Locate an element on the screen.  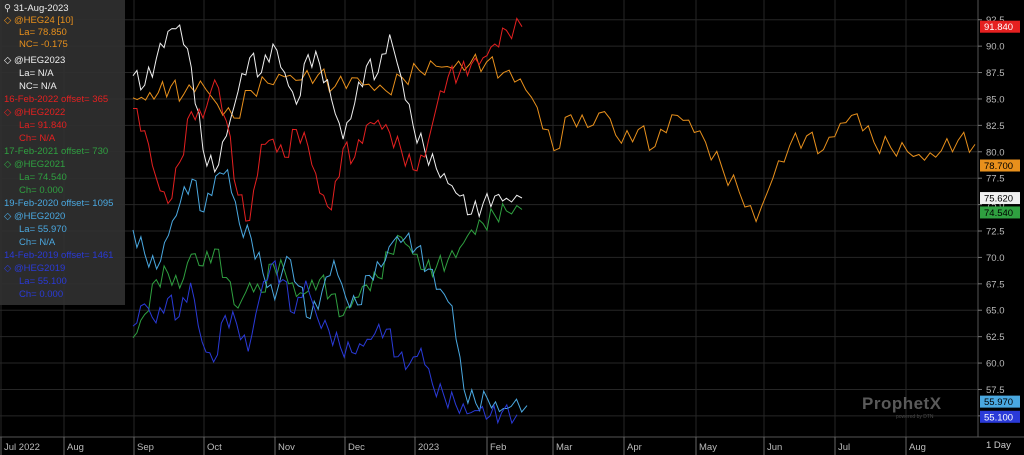
y-tick-label: 75.0 is located at coordinates (995, 205).